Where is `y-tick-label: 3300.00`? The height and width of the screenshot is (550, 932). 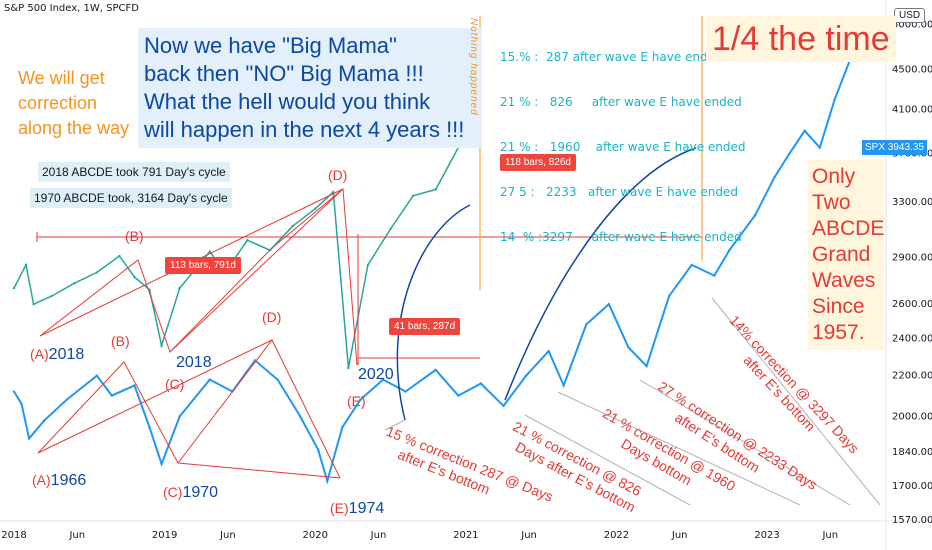
y-tick-label: 3300.00 is located at coordinates (912, 202).